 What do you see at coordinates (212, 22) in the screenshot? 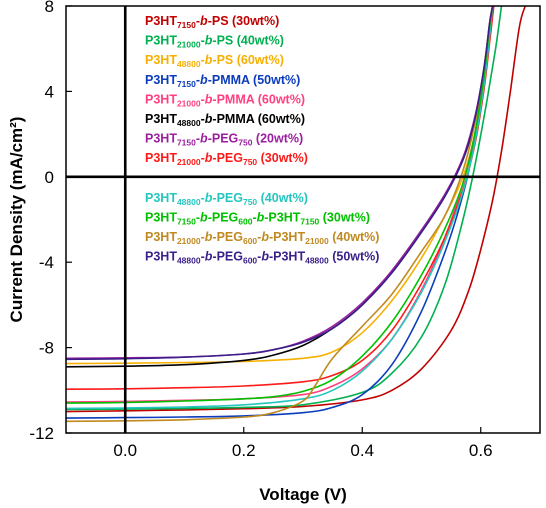
I see `legend-entry-1: P3HT7150-b-PS (30wt%)` at bounding box center [212, 22].